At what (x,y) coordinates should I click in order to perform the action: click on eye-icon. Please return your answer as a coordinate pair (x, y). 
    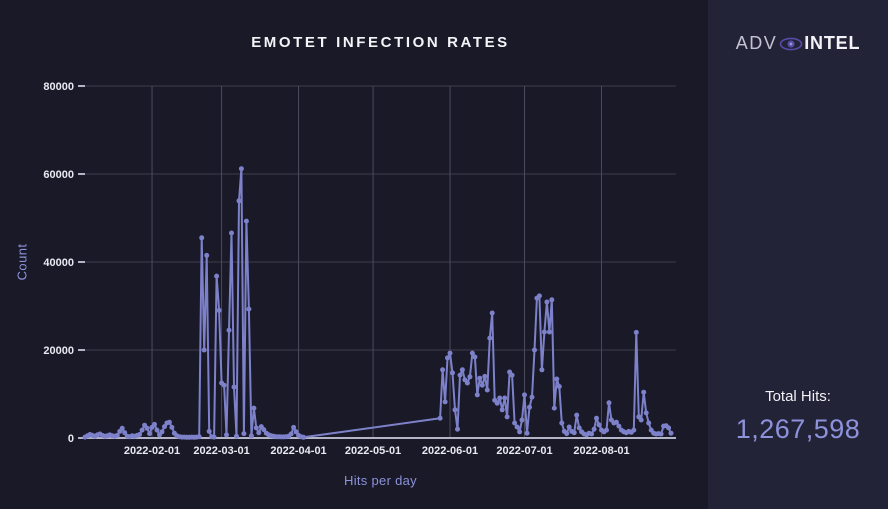
    Looking at the image, I should click on (791, 44).